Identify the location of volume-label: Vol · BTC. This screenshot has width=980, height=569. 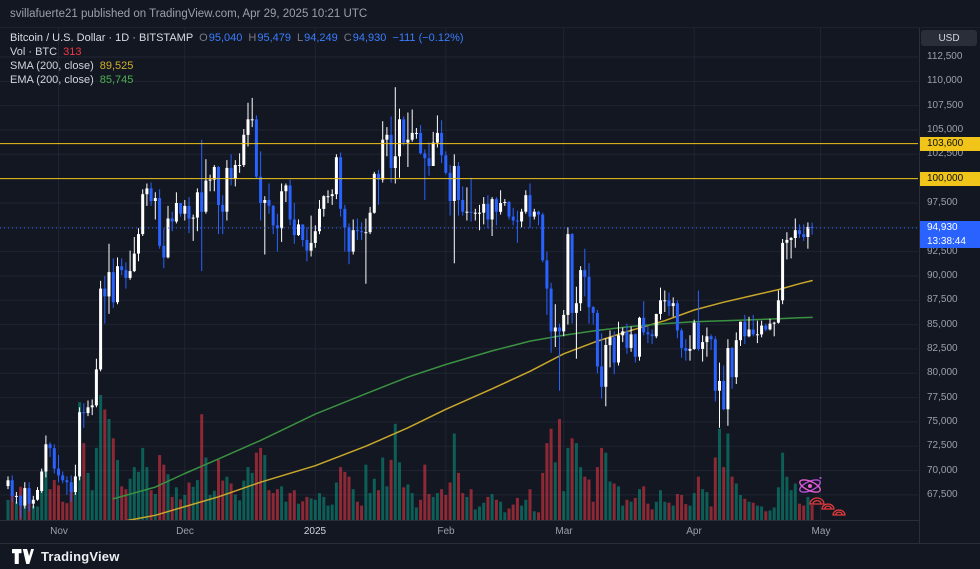
(34, 52).